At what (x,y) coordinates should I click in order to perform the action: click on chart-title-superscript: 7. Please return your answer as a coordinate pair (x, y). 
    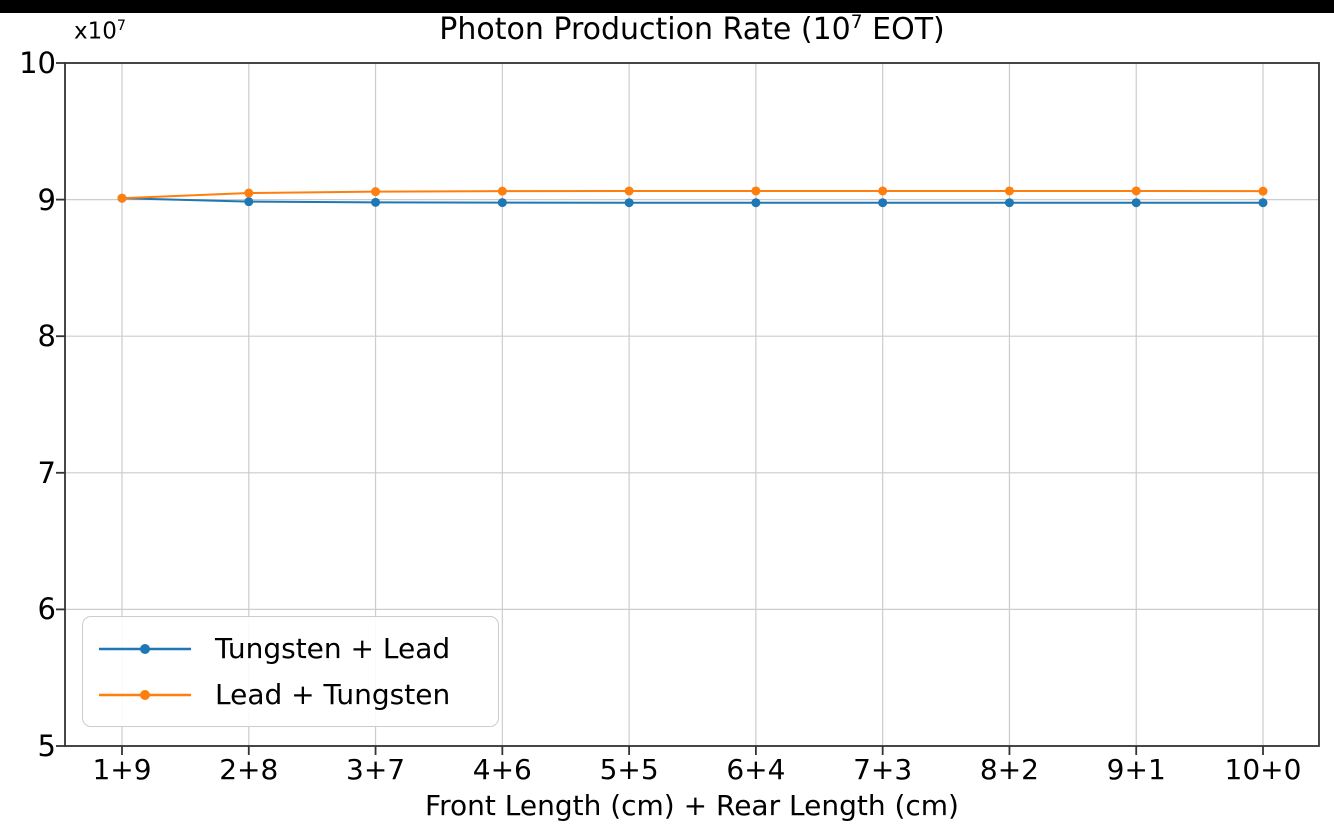
    Looking at the image, I should click on (856, 22).